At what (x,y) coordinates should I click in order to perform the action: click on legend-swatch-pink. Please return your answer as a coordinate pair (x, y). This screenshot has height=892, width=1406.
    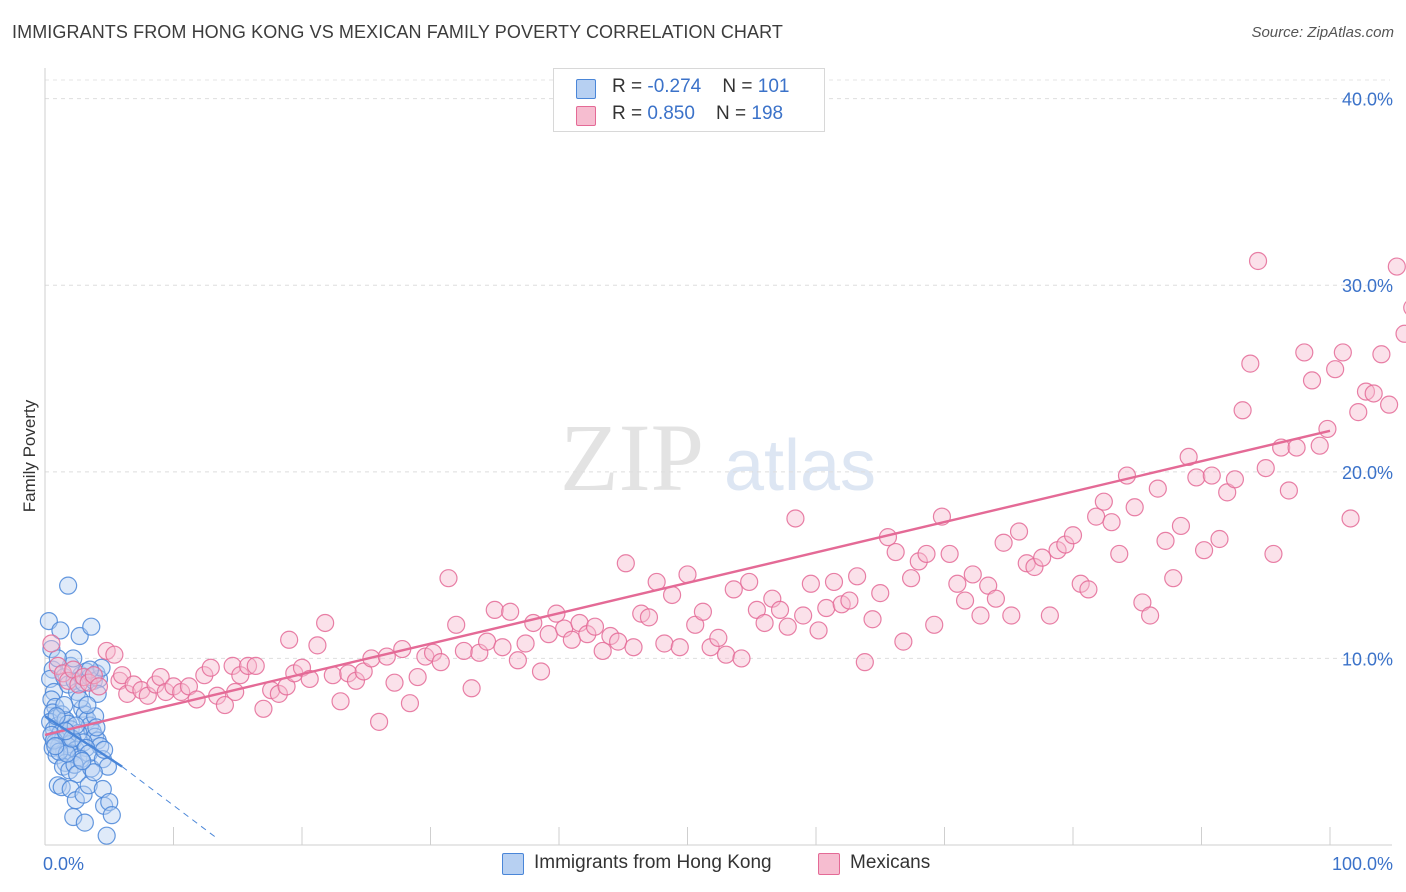
    Looking at the image, I should click on (586, 116).